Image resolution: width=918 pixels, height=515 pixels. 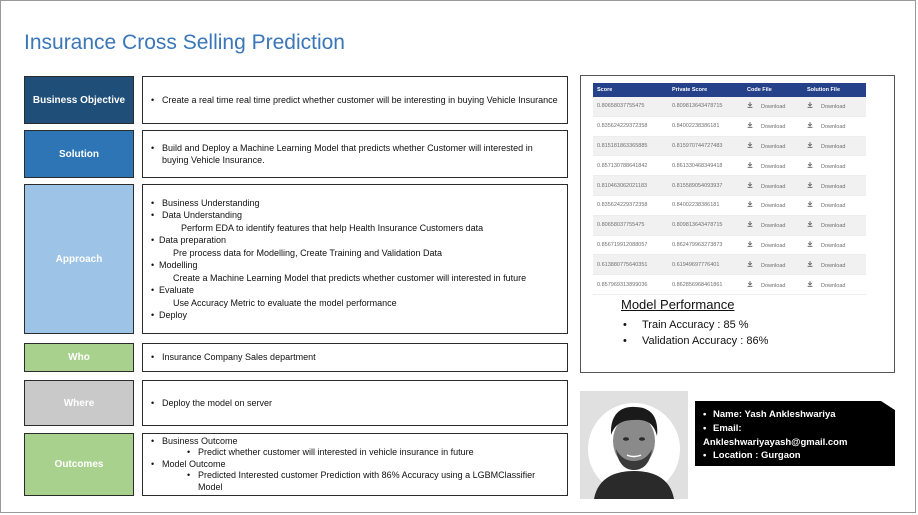 I want to click on private-score-cell: 0.815970744727483, so click(x=705, y=146).